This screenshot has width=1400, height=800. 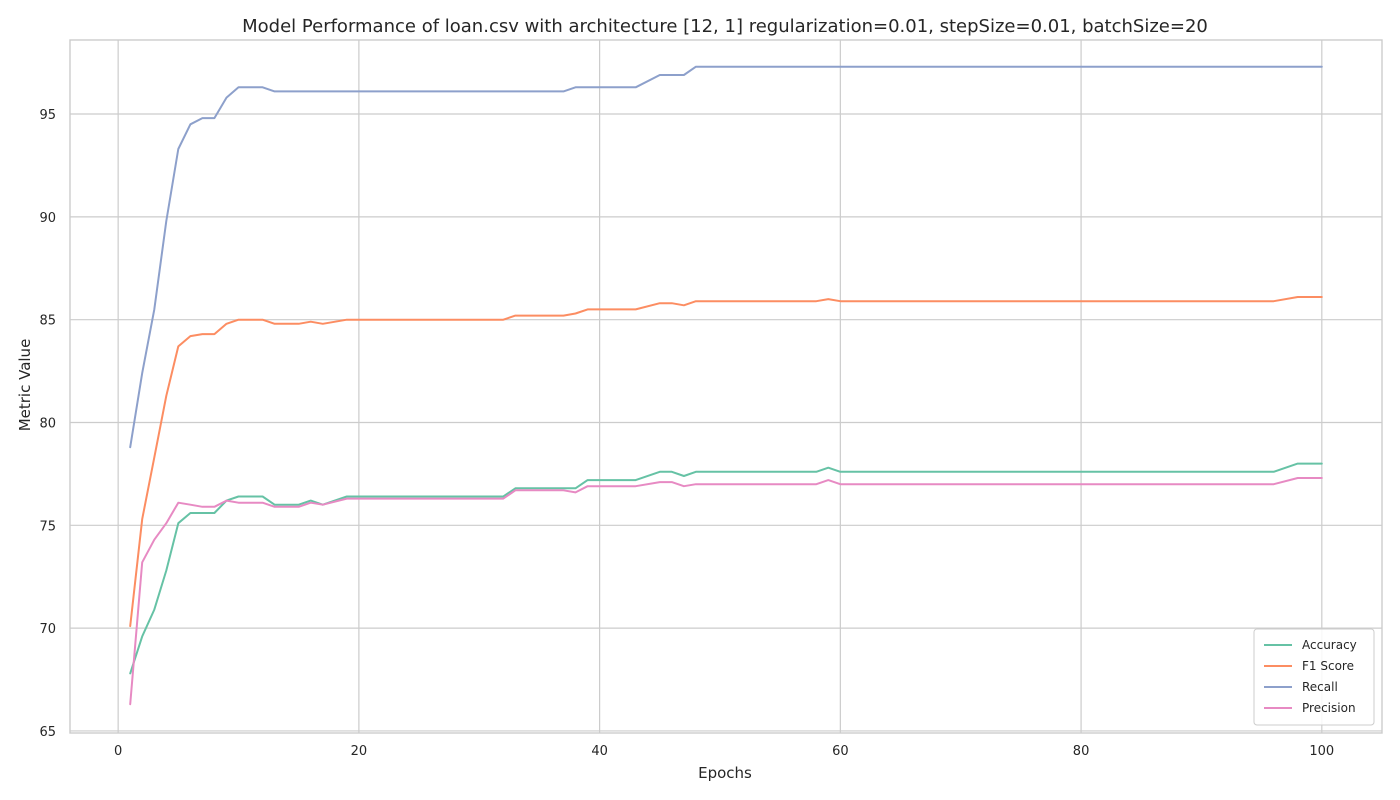 I want to click on y-tick-label: 80, so click(x=47, y=423).